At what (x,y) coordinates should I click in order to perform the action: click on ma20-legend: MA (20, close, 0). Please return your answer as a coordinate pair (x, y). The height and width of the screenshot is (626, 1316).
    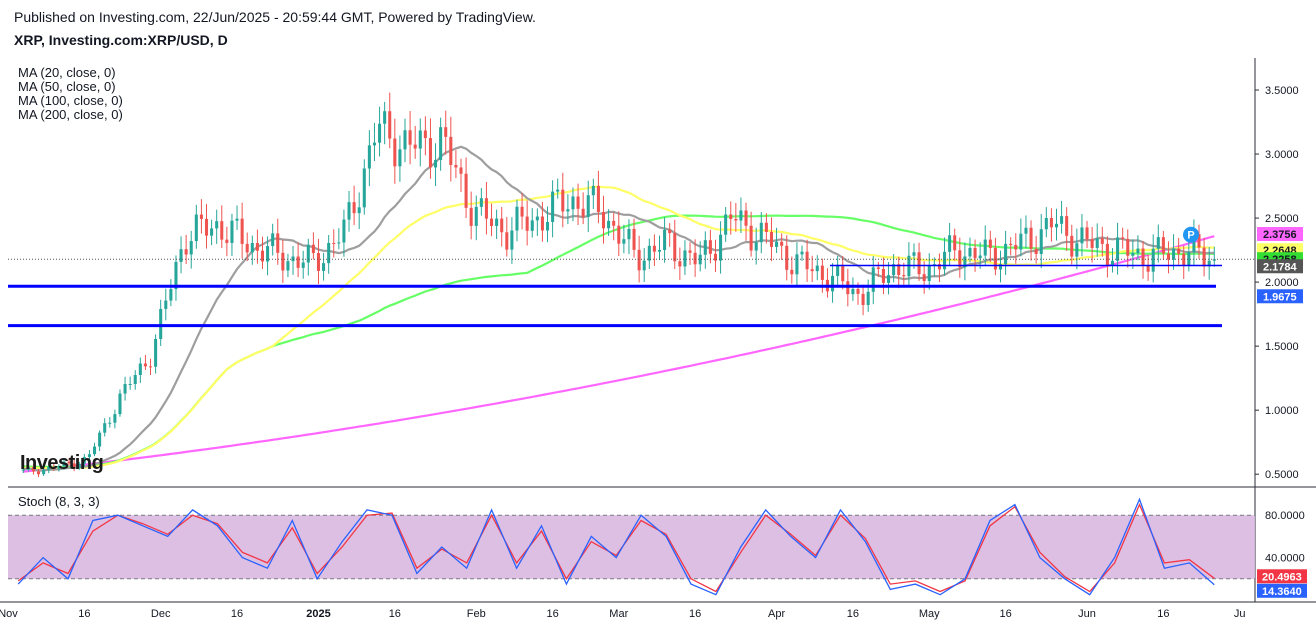
    Looking at the image, I should click on (67, 72).